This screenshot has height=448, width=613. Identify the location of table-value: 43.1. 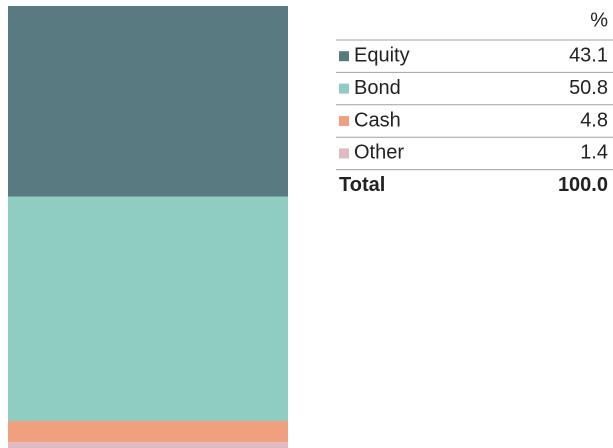
(588, 55).